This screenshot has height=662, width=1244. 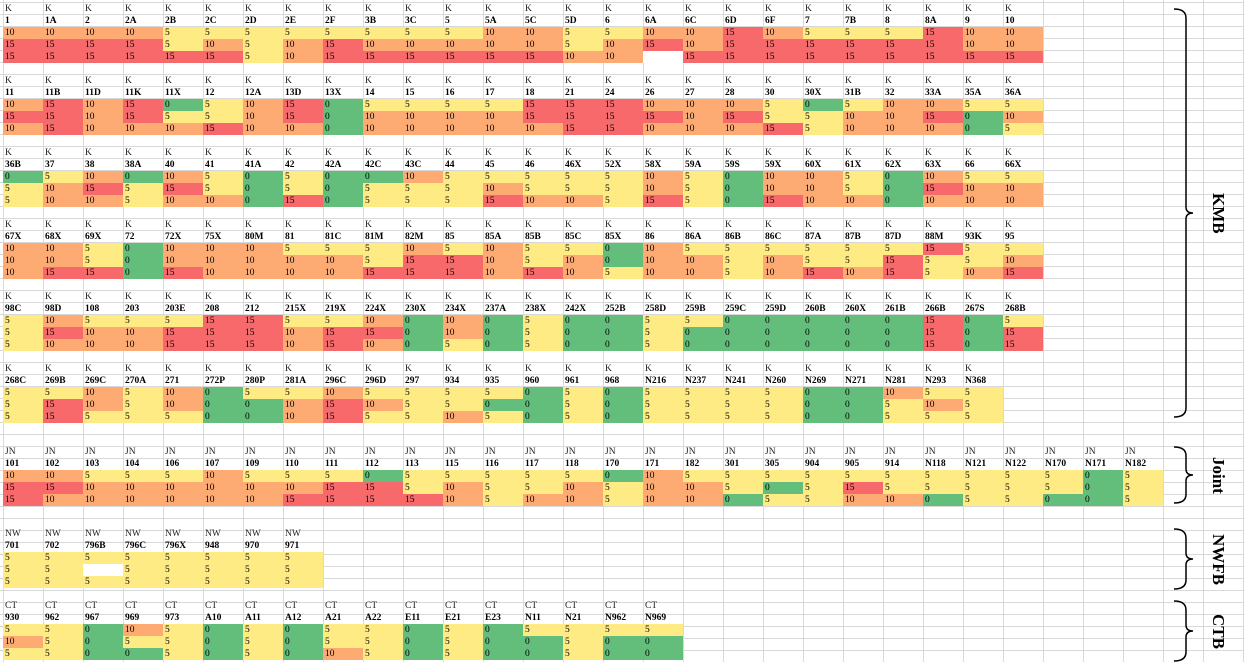 I want to click on operator-cell: CT, so click(x=171, y=606).